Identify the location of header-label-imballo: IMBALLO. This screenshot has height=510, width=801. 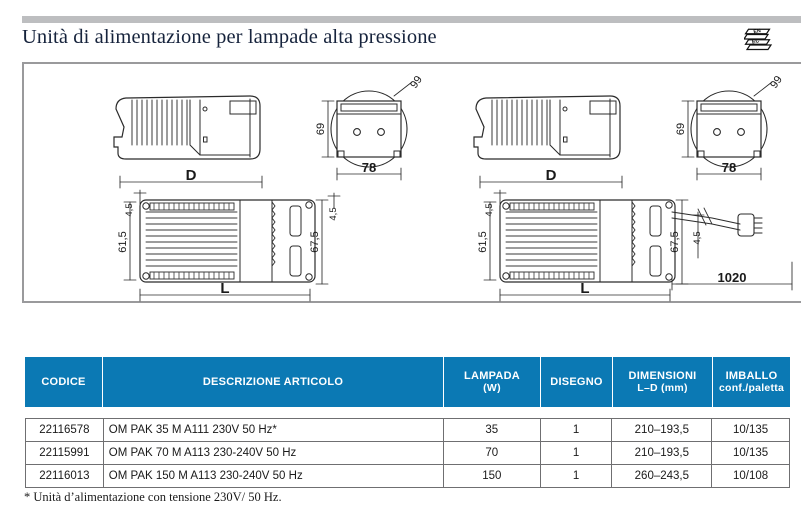
(751, 375).